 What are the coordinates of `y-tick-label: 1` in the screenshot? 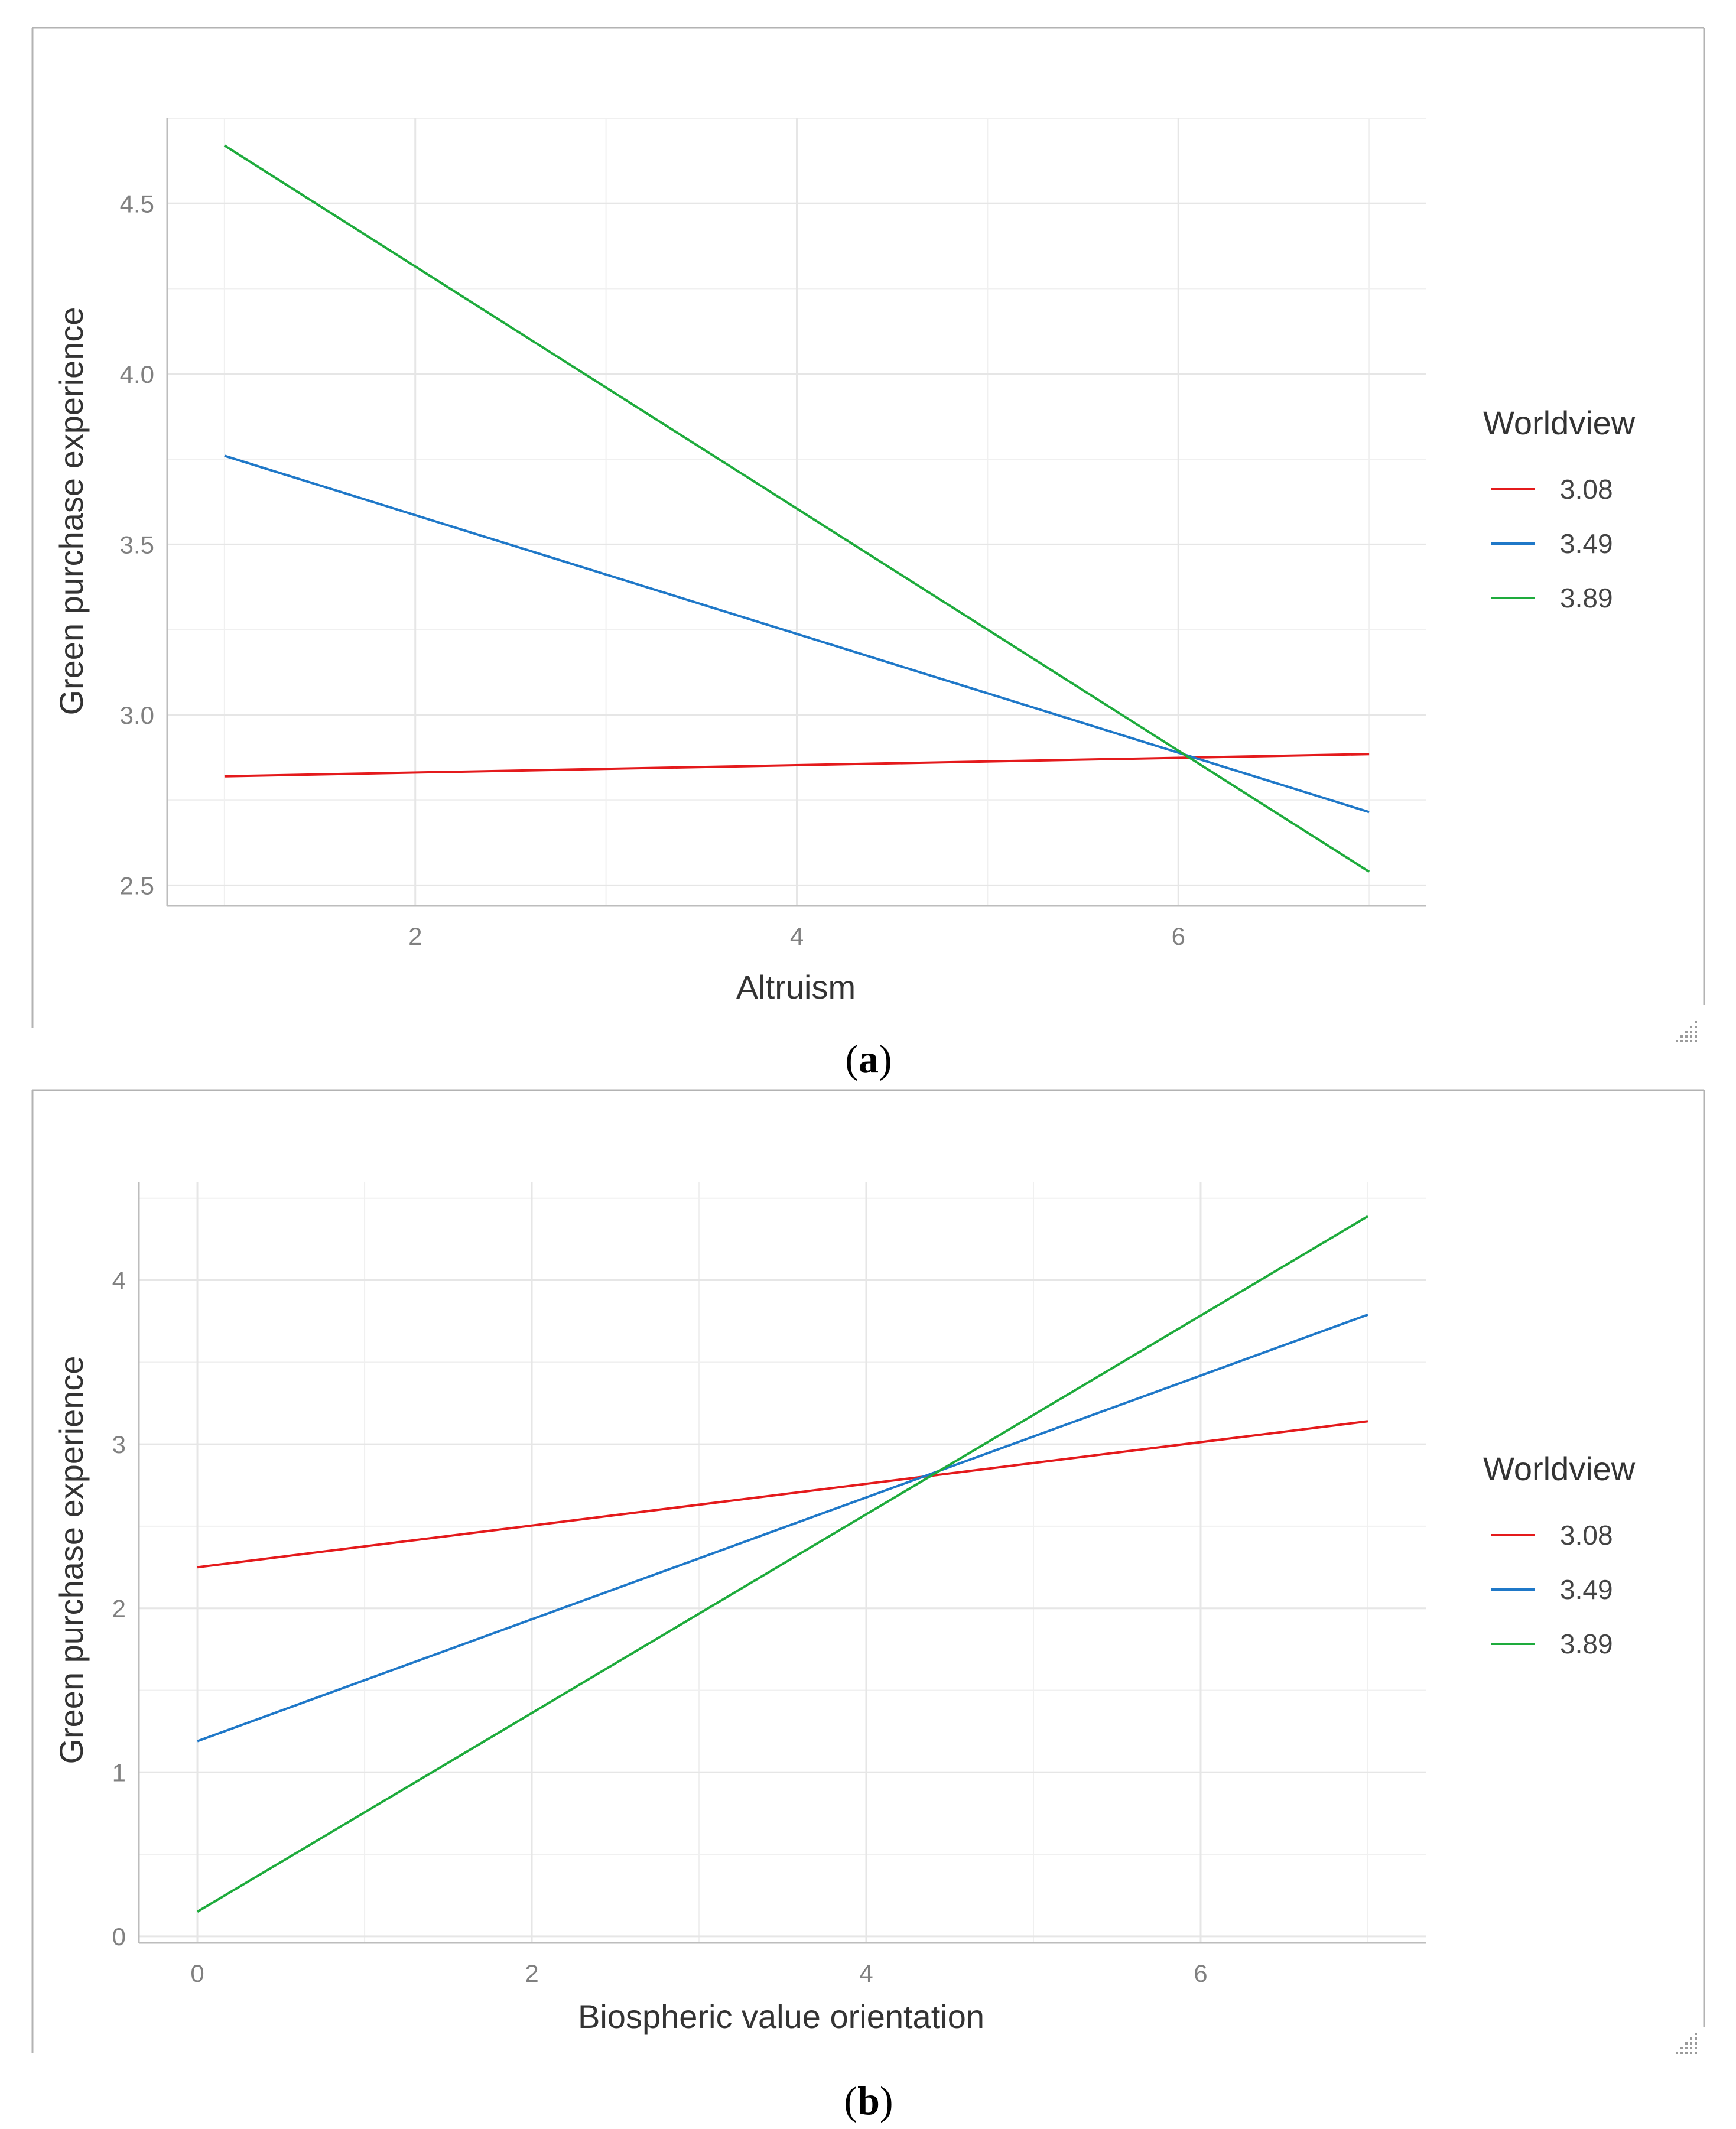 It's located at (119, 1772).